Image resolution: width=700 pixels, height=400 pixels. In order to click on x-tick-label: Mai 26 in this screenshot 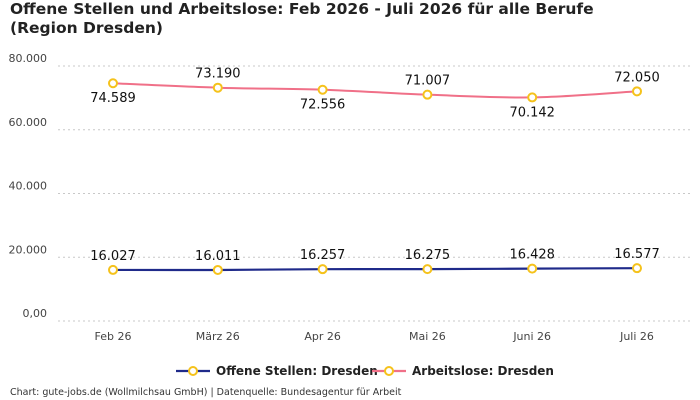, I will do `click(427, 336)`.